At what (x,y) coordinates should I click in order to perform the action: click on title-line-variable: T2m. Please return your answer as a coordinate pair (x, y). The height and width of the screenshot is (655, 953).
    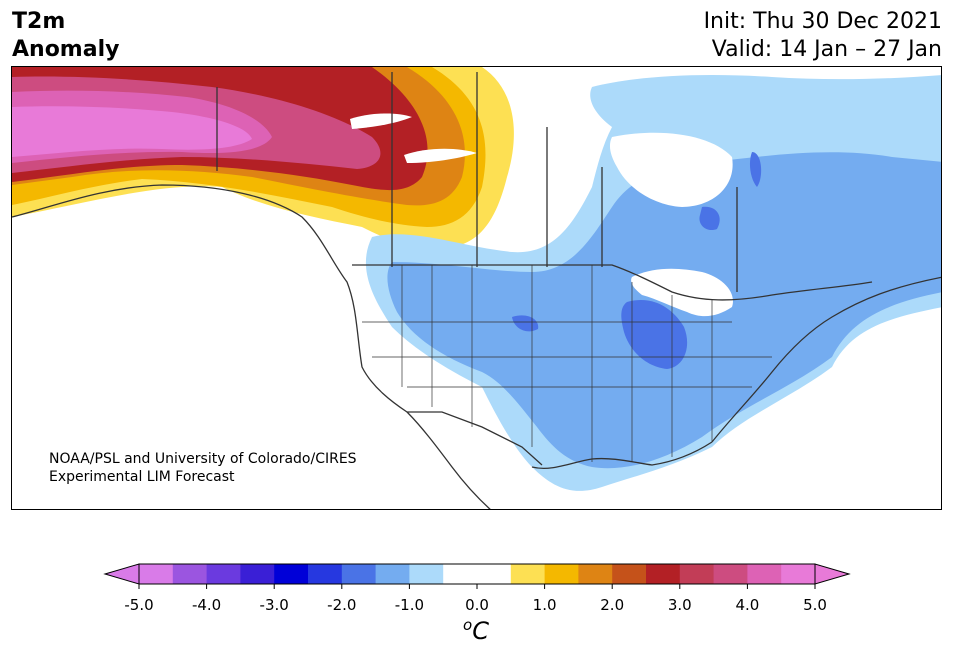
    Looking at the image, I should click on (39, 21).